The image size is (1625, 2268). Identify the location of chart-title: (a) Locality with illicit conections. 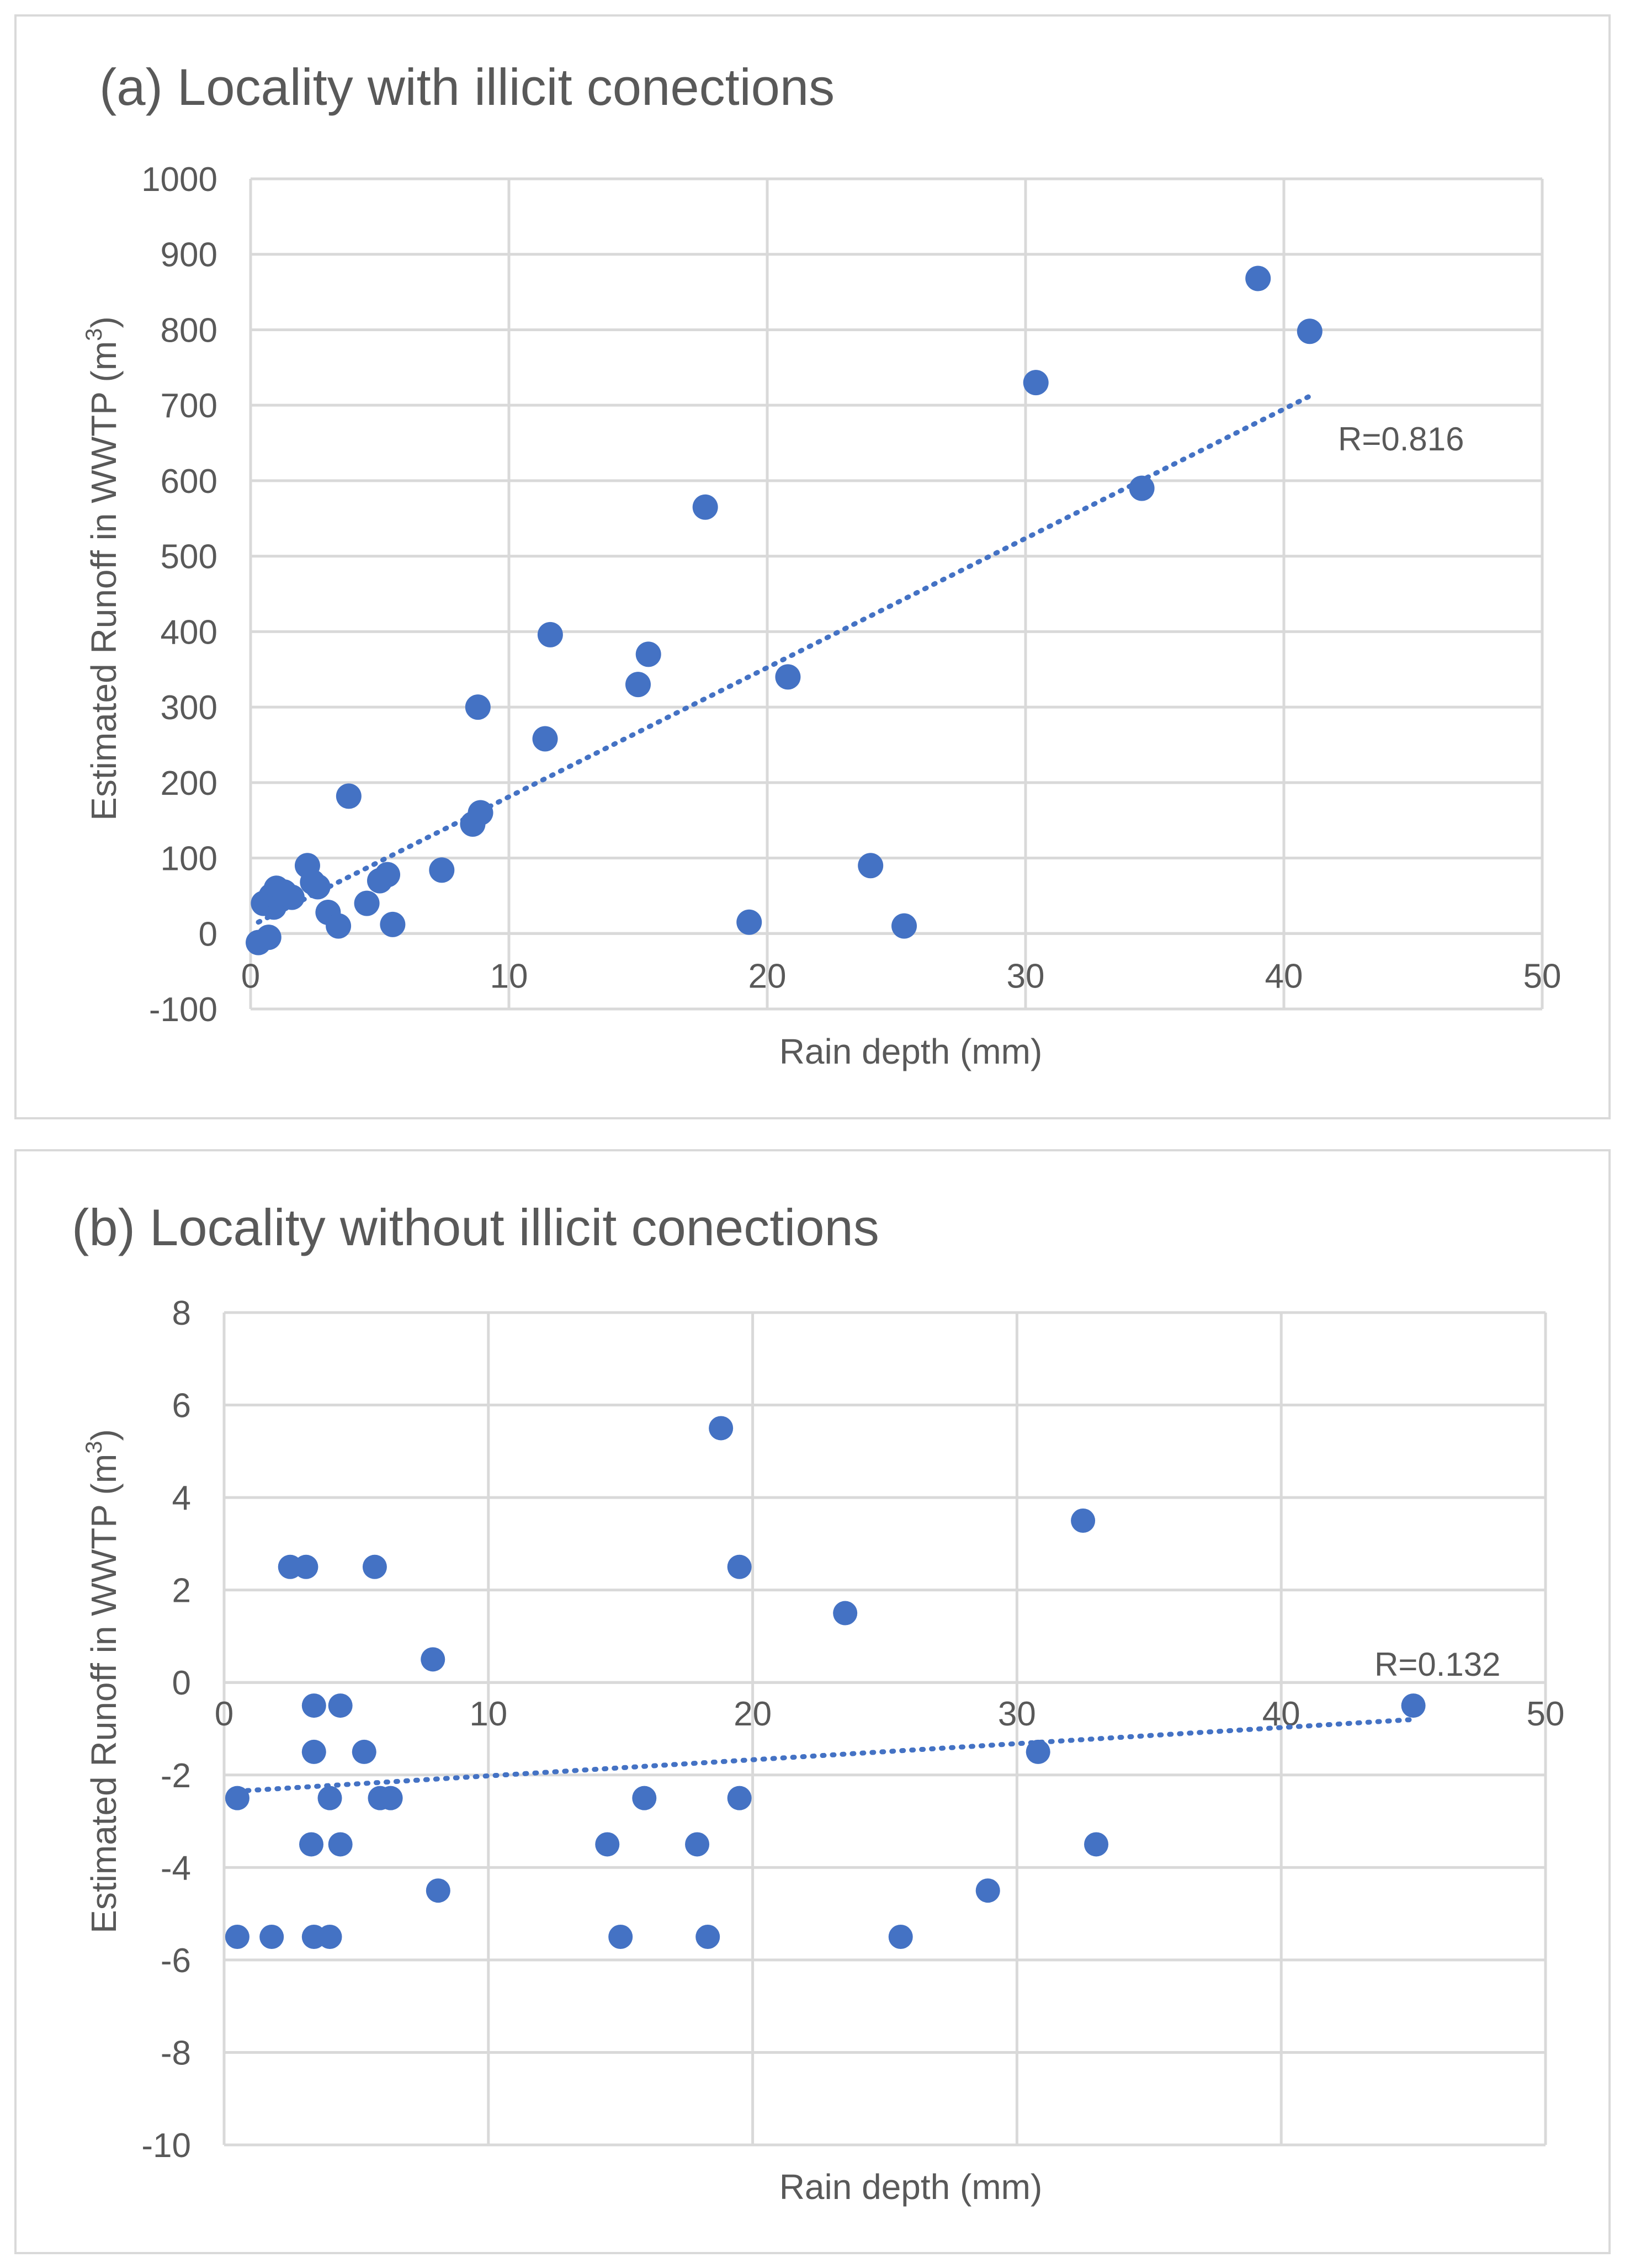
(467, 87).